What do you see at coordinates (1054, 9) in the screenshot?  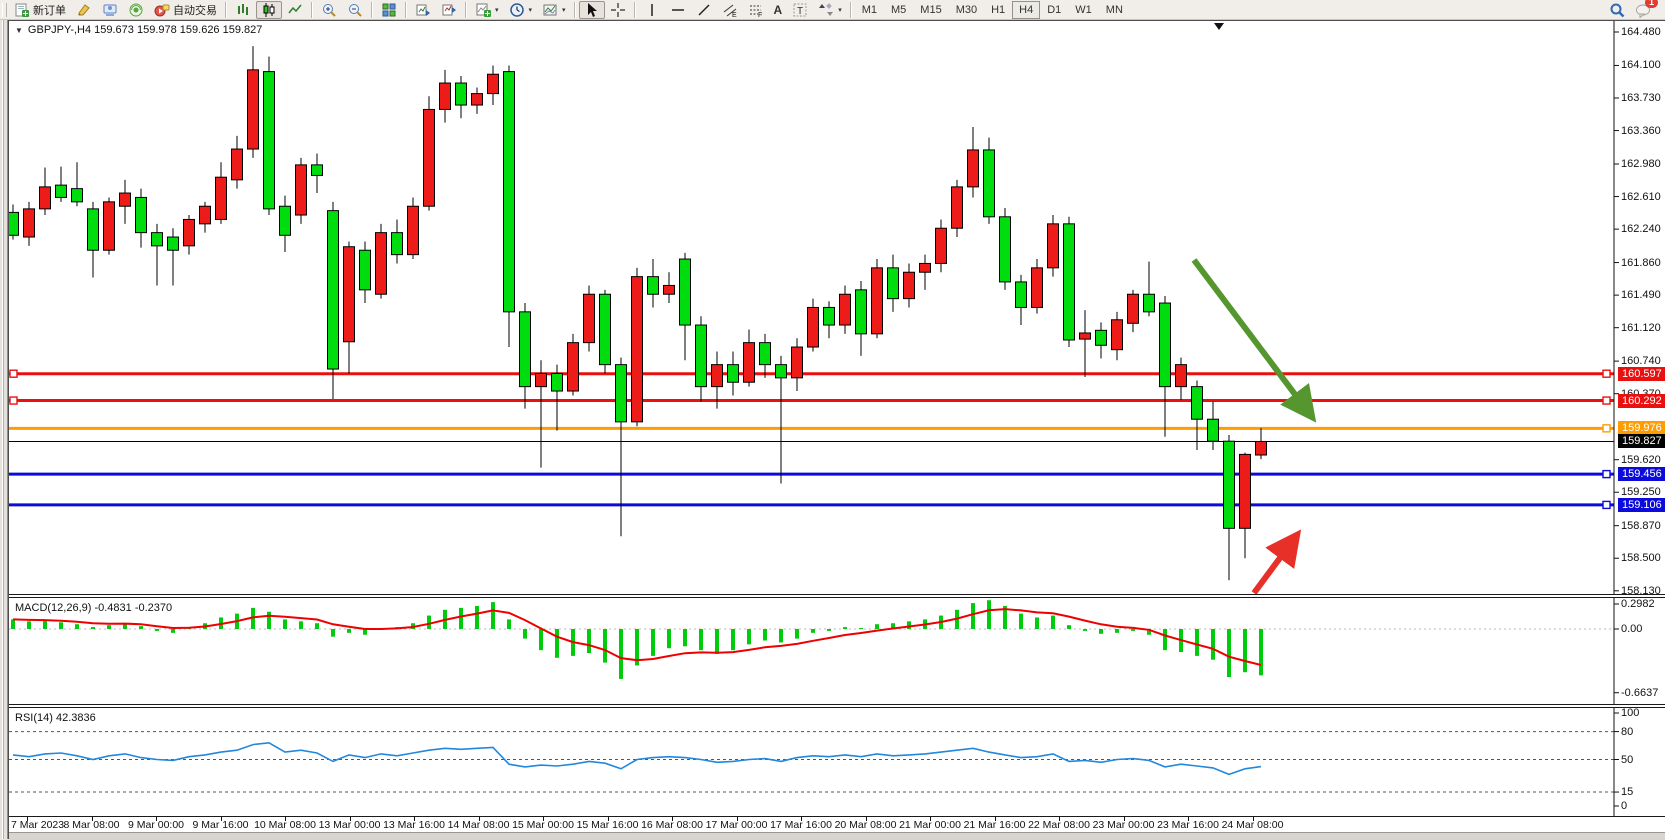 I see `timeframe-button-d1: D1` at bounding box center [1054, 9].